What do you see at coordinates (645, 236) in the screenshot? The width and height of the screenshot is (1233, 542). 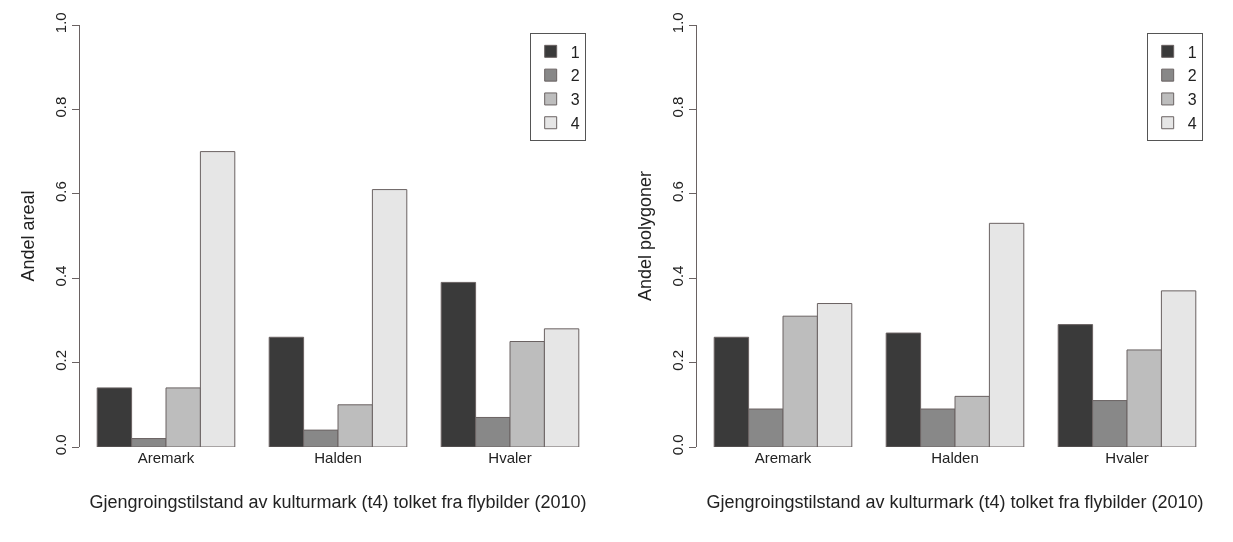 I see `y-axis-title: Andel polygoner` at bounding box center [645, 236].